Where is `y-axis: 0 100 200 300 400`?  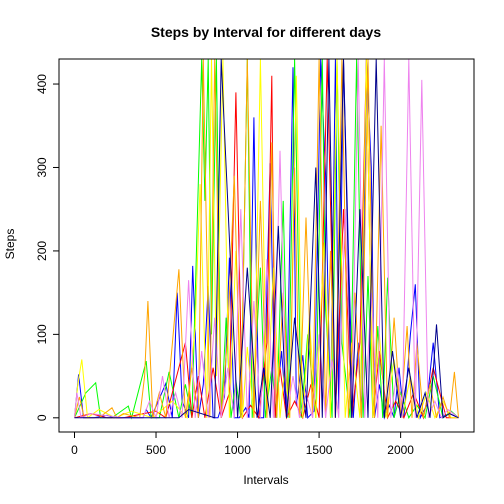
y-axis: 0 100 200 300 400 is located at coordinates (47, 247).